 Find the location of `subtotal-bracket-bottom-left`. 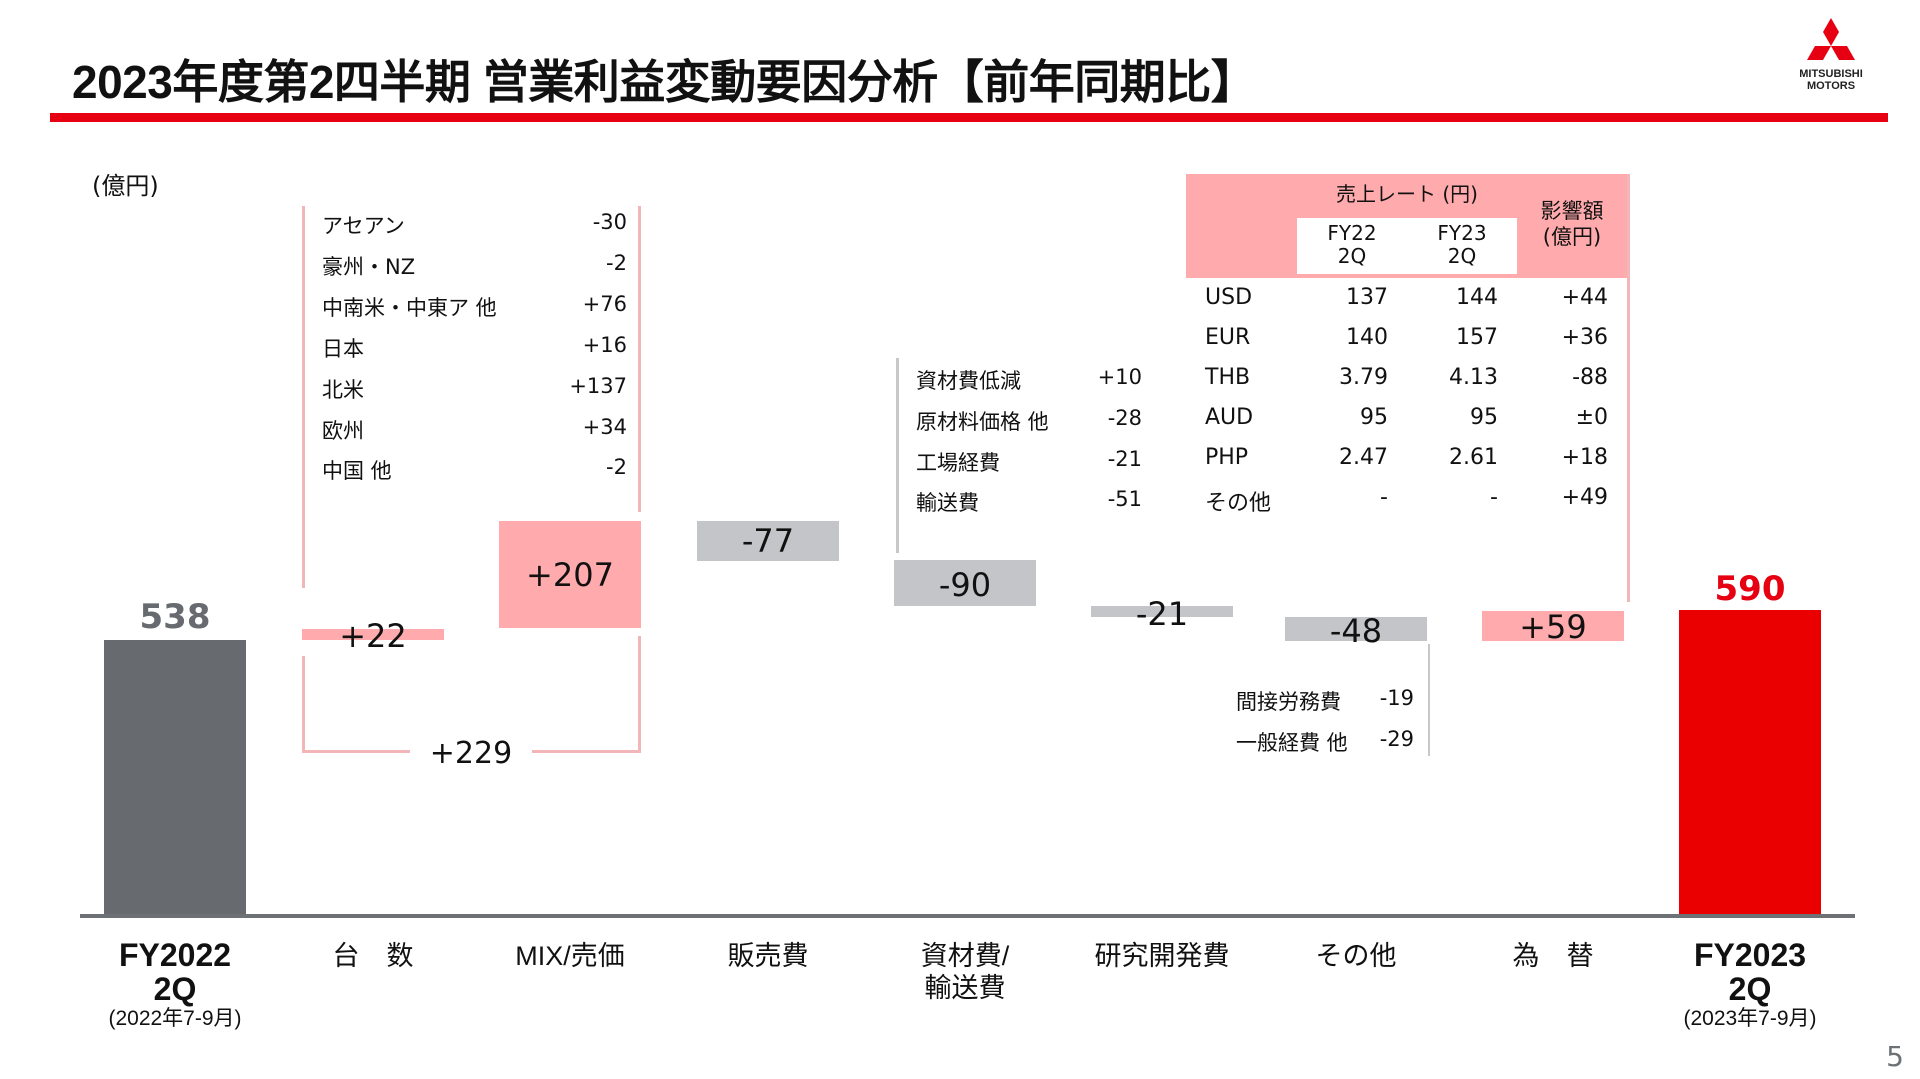

subtotal-bracket-bottom-left is located at coordinates (356, 751).